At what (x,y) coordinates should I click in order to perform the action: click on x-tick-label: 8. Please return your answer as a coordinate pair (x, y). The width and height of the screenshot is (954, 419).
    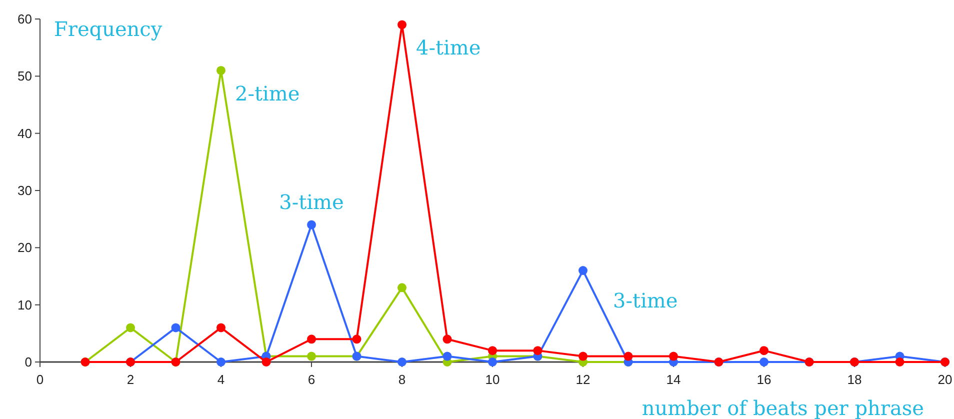
    Looking at the image, I should click on (402, 379).